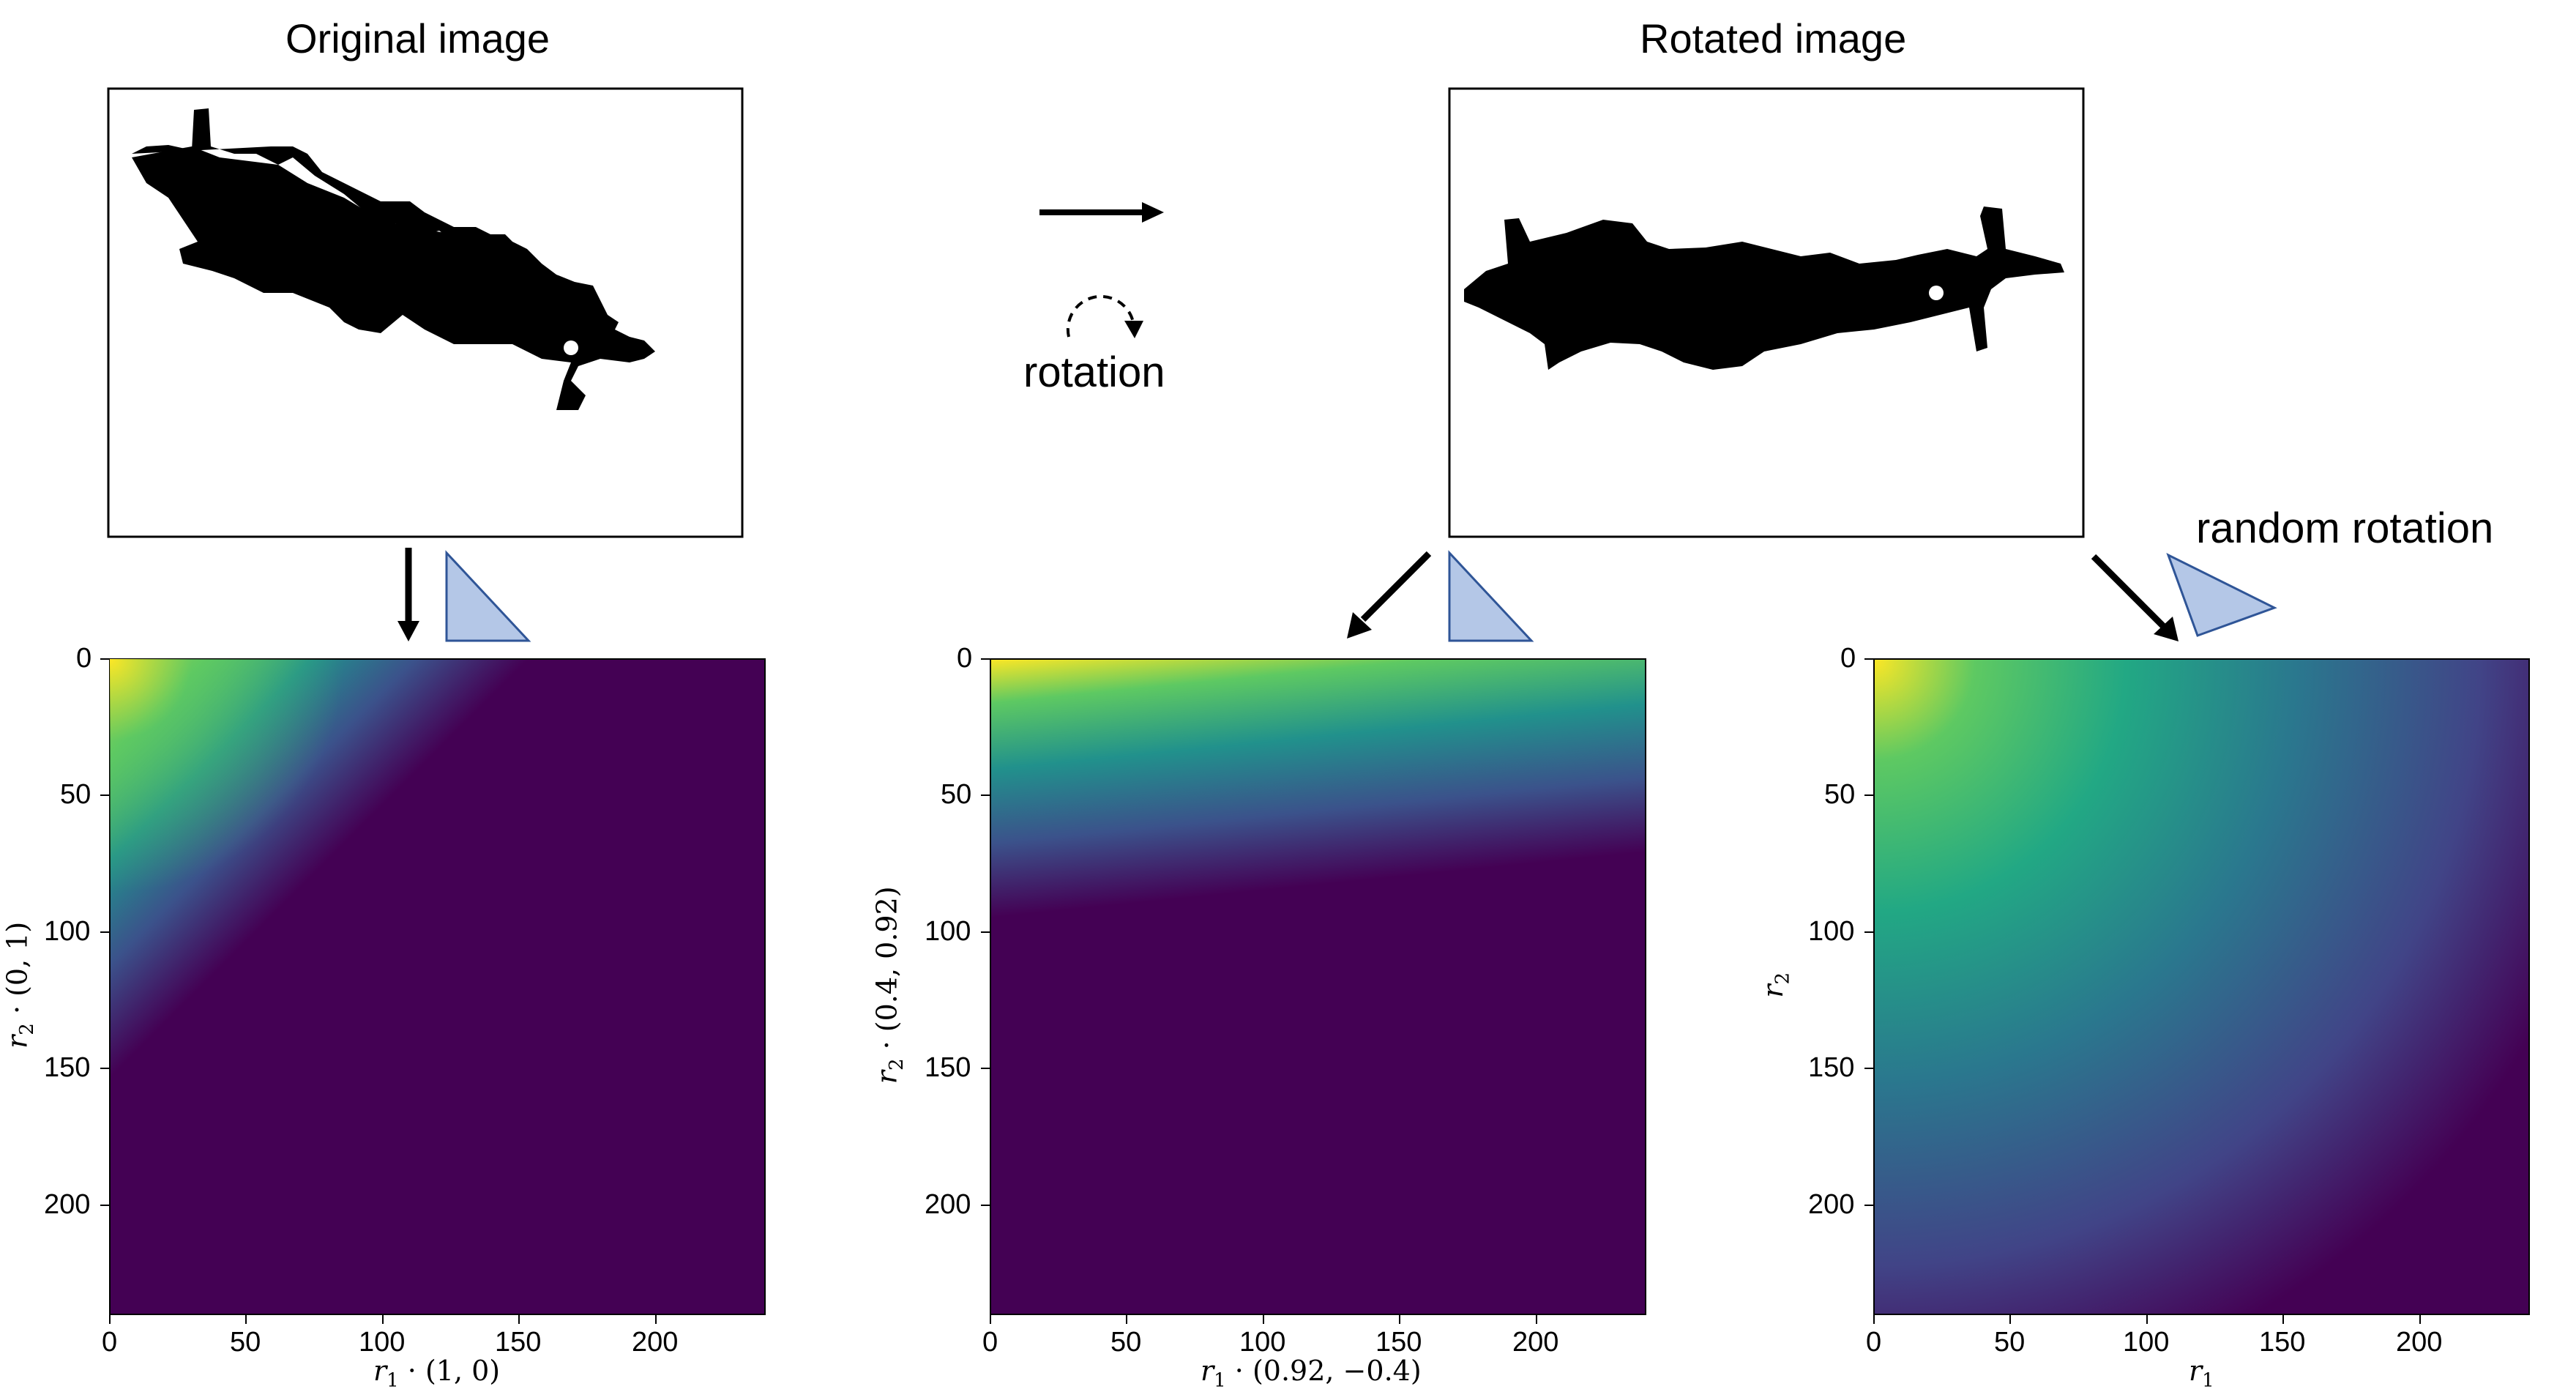 This screenshot has width=2576, height=1392. I want to click on title-original: Original image, so click(417, 38).